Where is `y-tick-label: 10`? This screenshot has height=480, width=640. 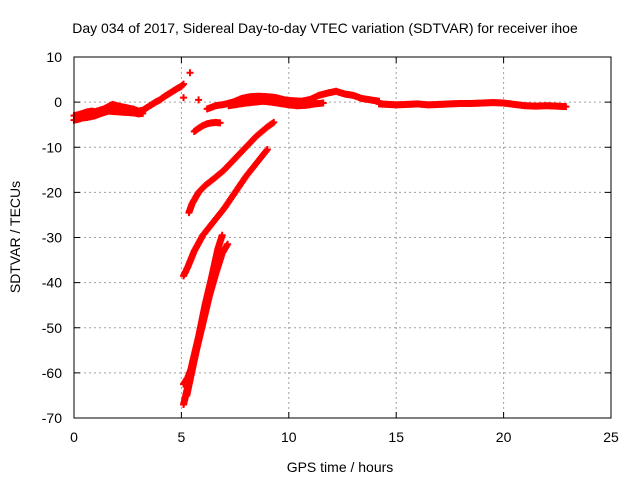
y-tick-label: 10 is located at coordinates (54, 57).